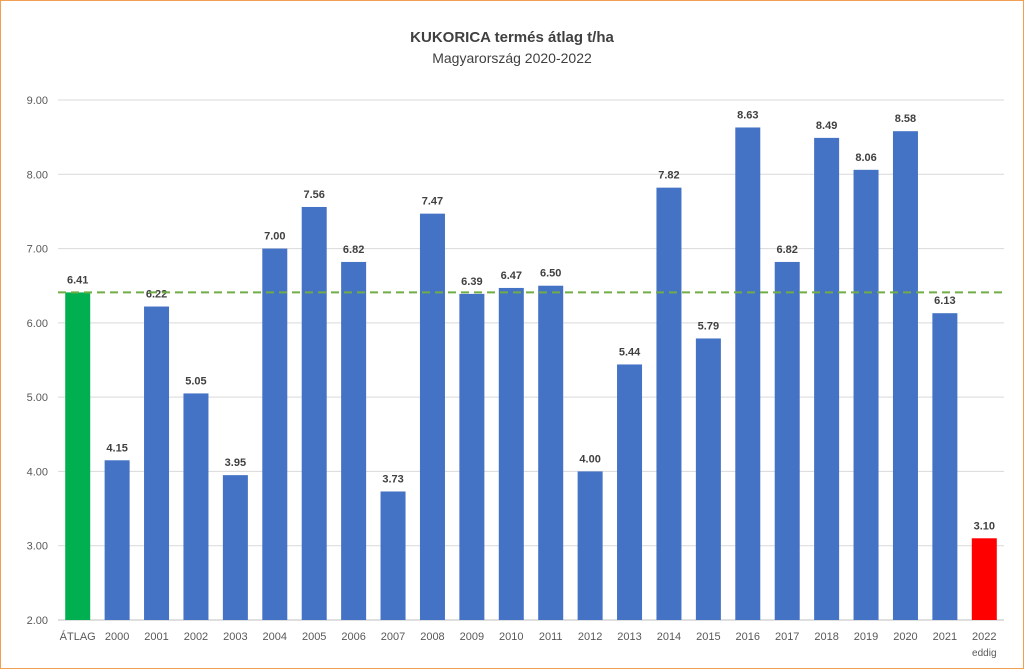 The height and width of the screenshot is (669, 1024). Describe the element at coordinates (512, 37) in the screenshot. I see `chart-title: KUKORICA termés átlag t/ha` at that location.